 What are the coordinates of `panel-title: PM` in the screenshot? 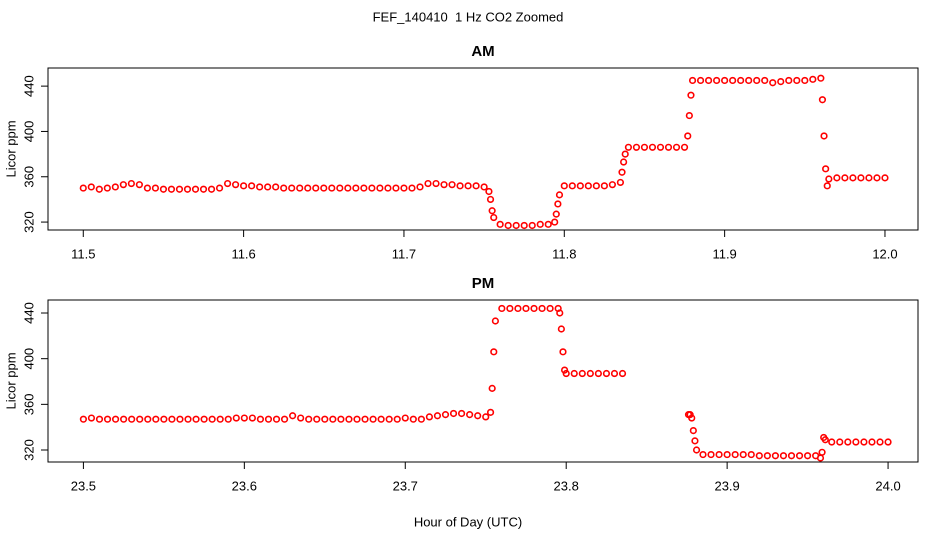 It's located at (483, 283).